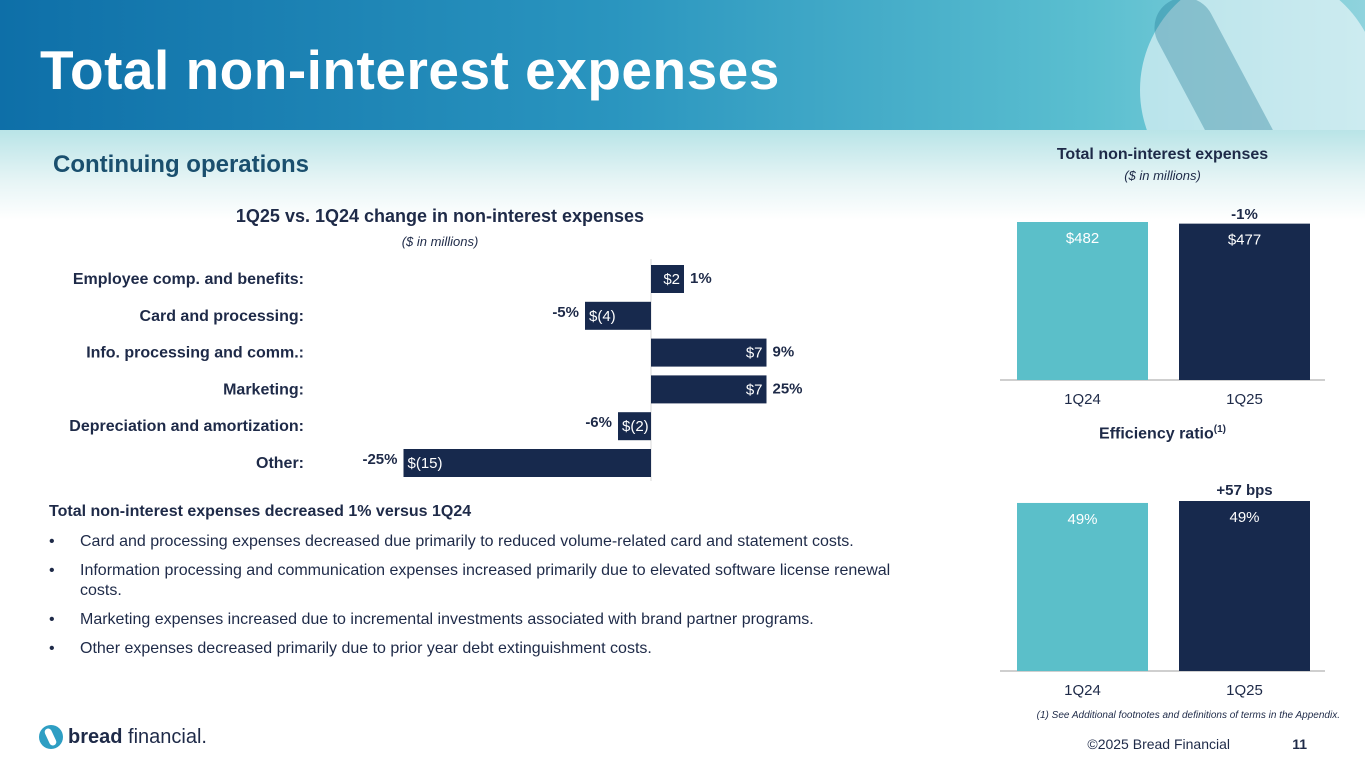  I want to click on bar-value-label: $(4), so click(602, 316).